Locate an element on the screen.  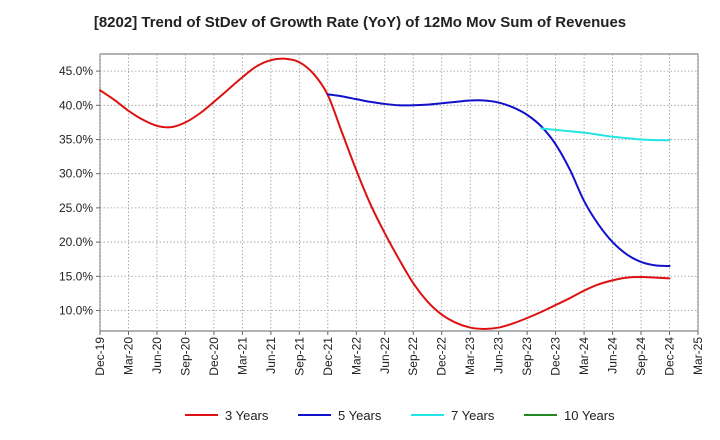
x-tick-label: Sep-22 is located at coordinates (413, 356).